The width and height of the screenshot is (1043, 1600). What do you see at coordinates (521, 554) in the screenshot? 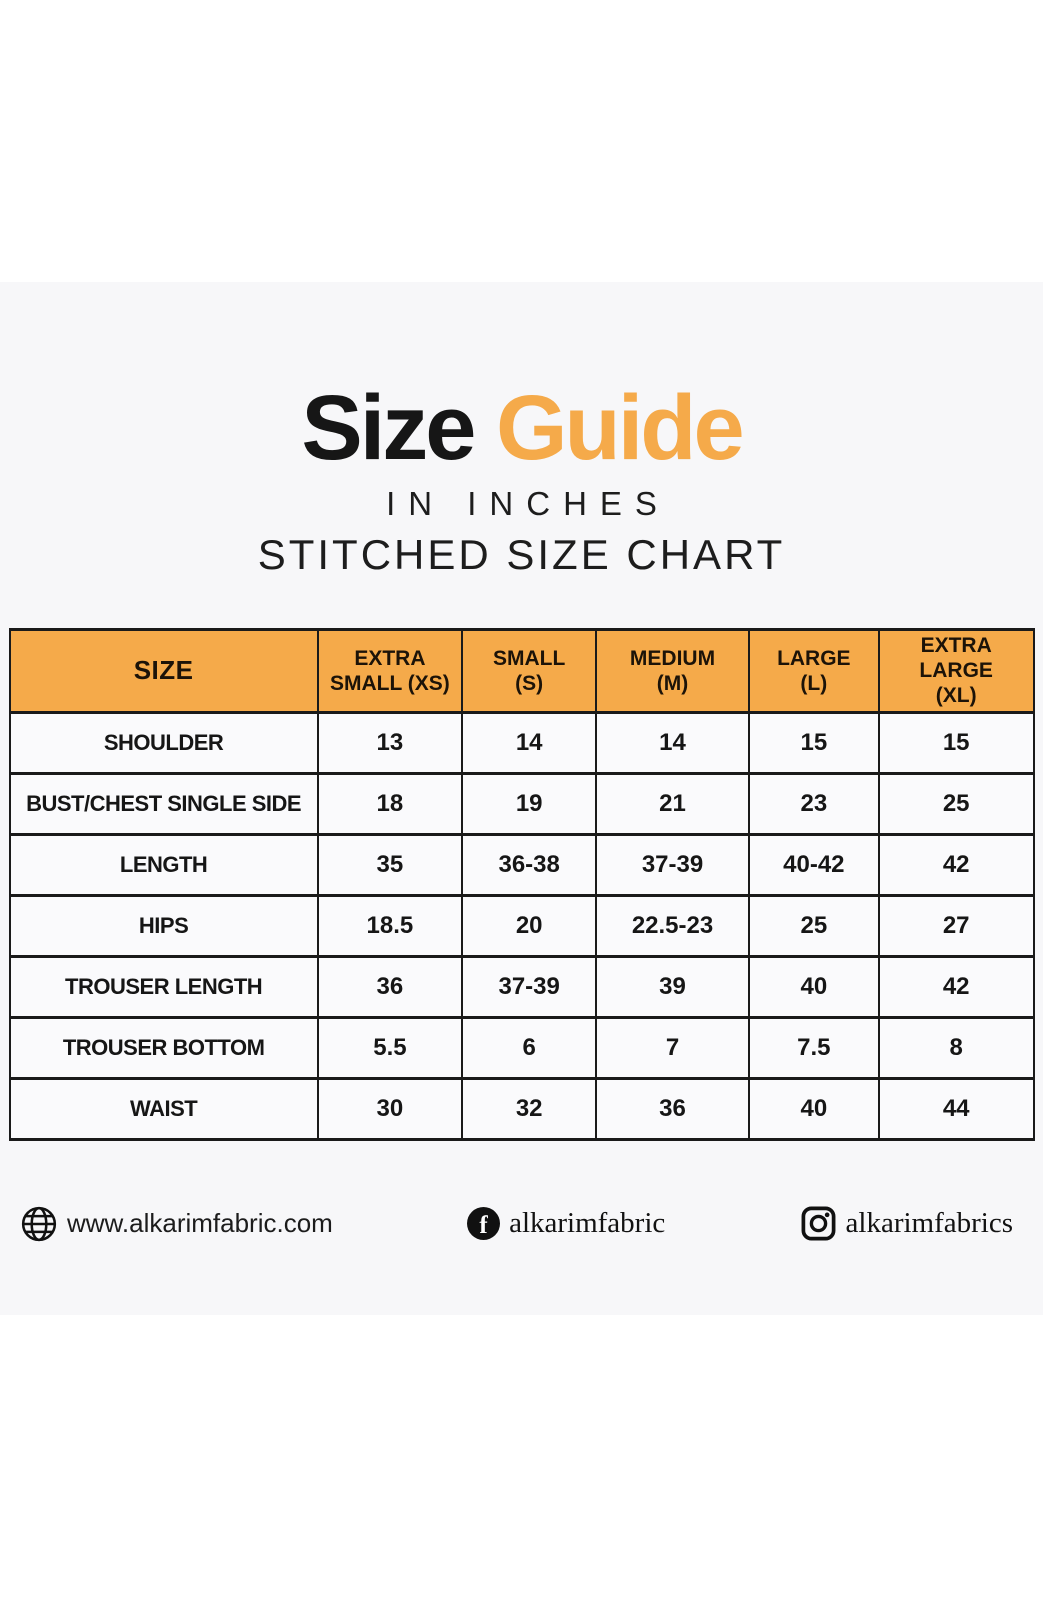
I see `subtitle-stitched-size-chart: STITCHED SIZE CHART` at bounding box center [521, 554].